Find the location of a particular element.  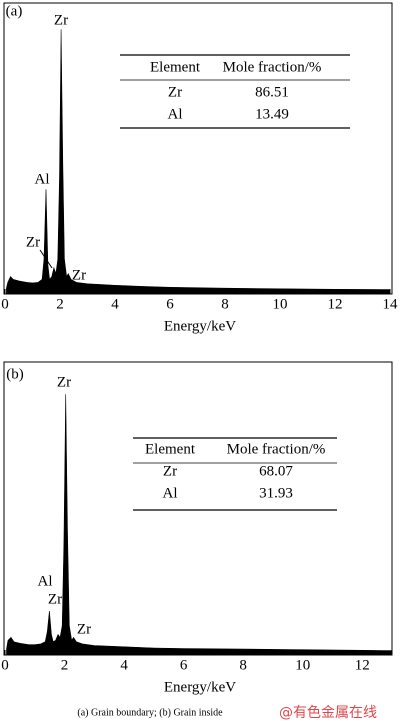

table-cell: 68.07 is located at coordinates (276, 471).